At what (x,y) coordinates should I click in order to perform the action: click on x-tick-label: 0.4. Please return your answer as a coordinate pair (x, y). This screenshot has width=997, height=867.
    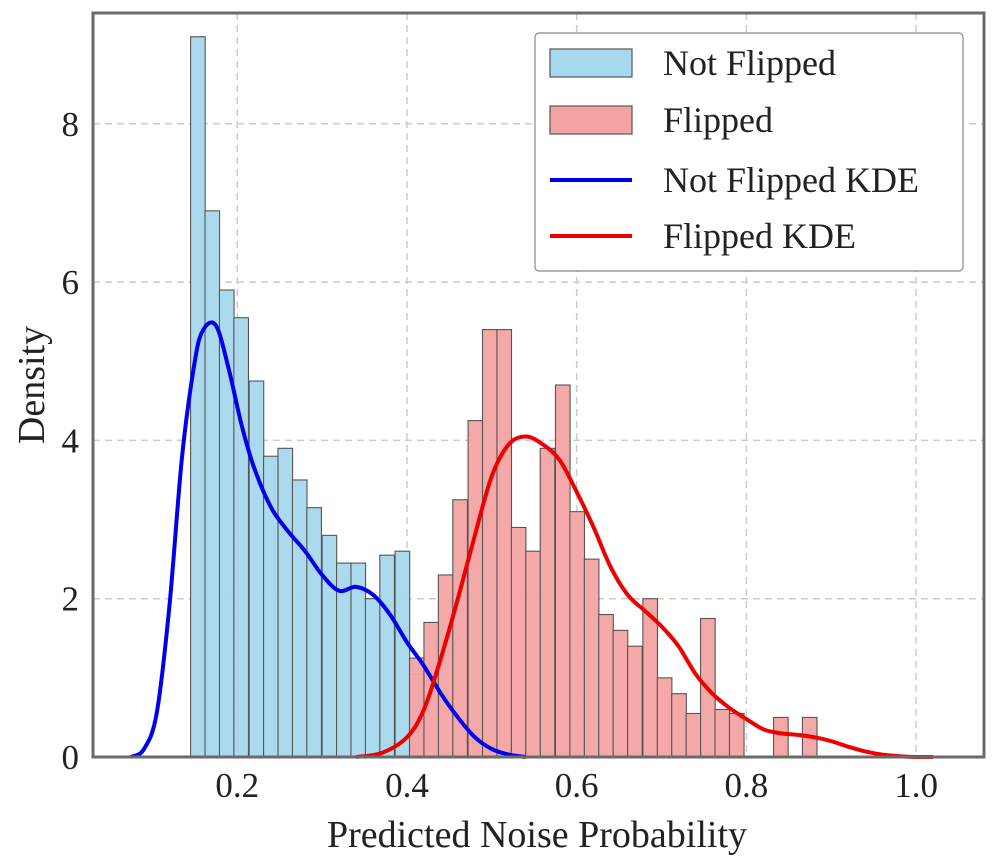
    Looking at the image, I should click on (407, 785).